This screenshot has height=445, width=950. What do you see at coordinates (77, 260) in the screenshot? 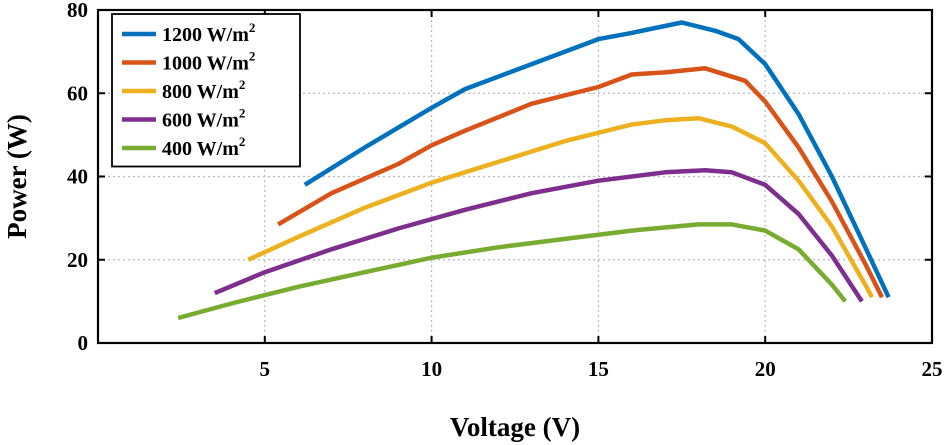
I see `y-tick-label: 20` at bounding box center [77, 260].